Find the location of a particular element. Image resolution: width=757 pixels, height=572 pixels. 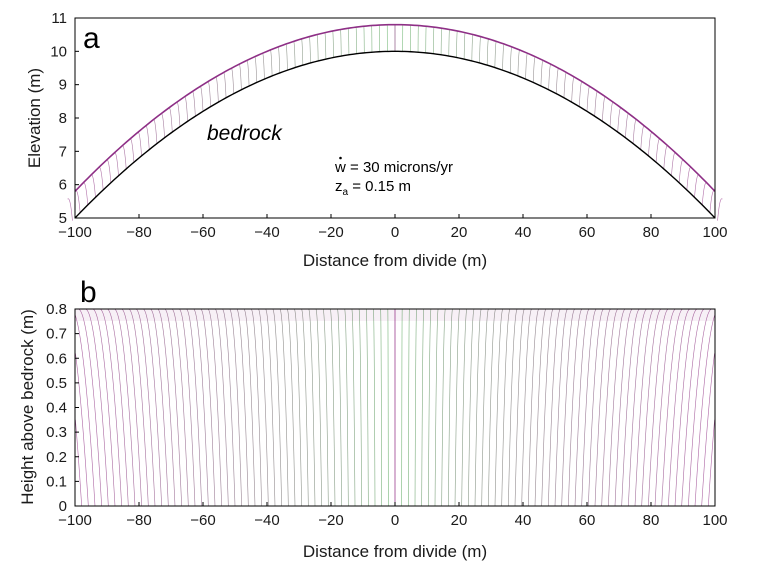

erosion-rate-symbol: w is located at coordinates (340, 167).